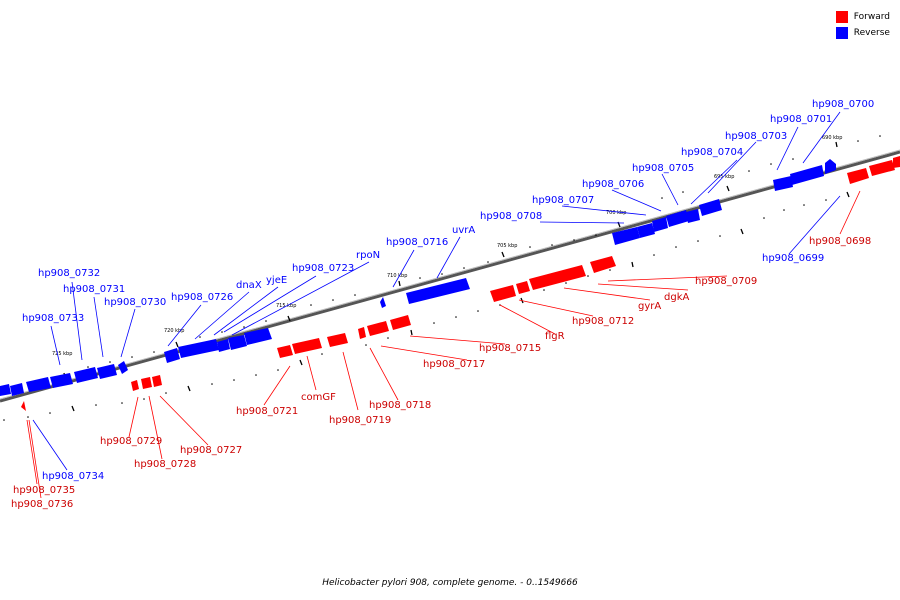  Describe the element at coordinates (42, 504) in the screenshot. I see `gene-label-forward: hp908_0736` at that location.